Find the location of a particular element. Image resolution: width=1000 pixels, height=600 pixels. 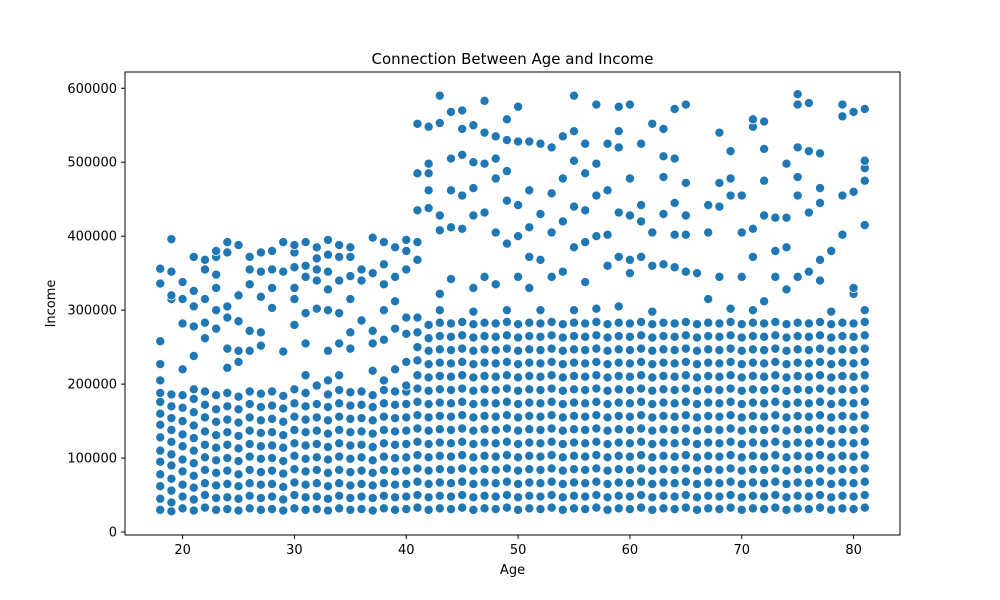

y-tick-label: 200000 is located at coordinates (92, 385).